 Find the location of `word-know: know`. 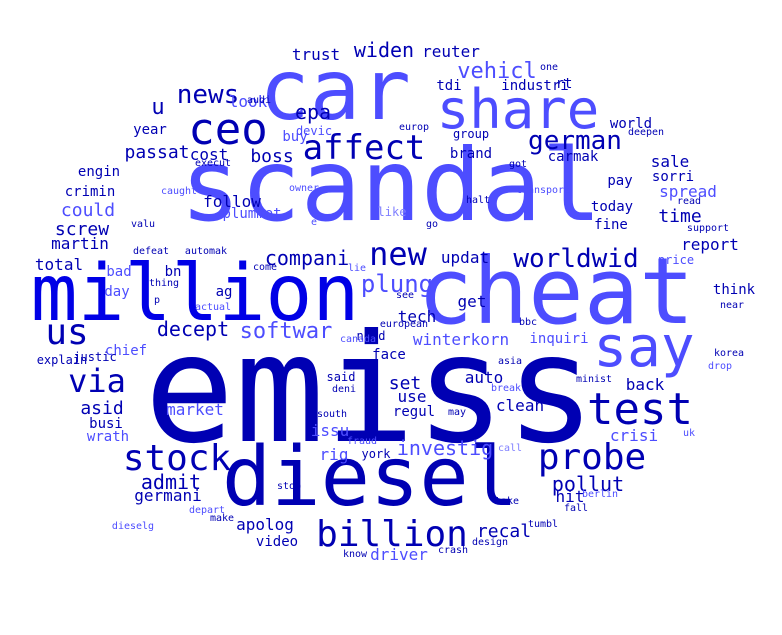

word-know: know is located at coordinates (355, 554).